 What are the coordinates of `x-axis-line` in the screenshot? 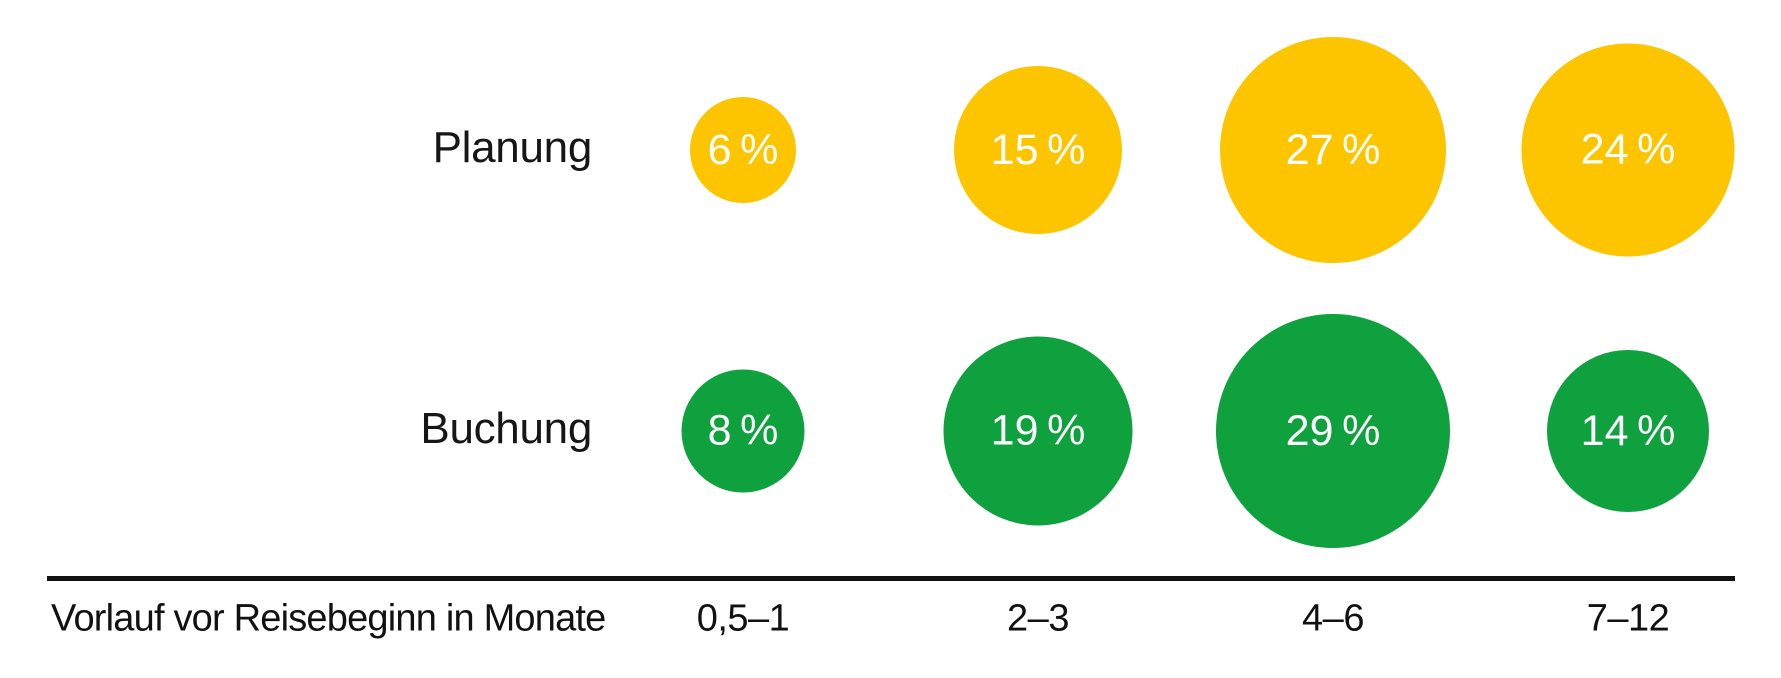 It's located at (891, 578).